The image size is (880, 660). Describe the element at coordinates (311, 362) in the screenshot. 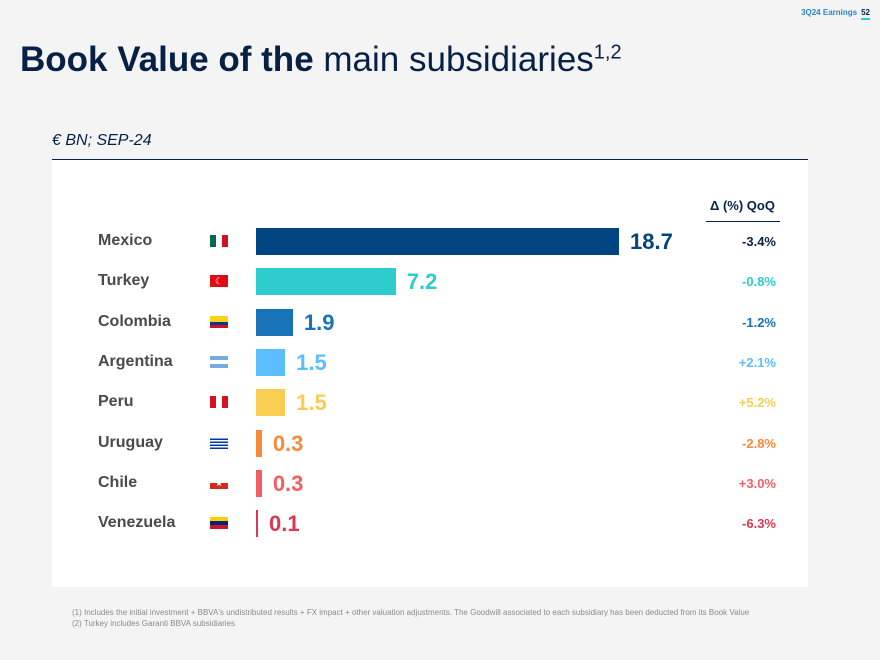

I see `value-label-argentina: 1.5` at that location.